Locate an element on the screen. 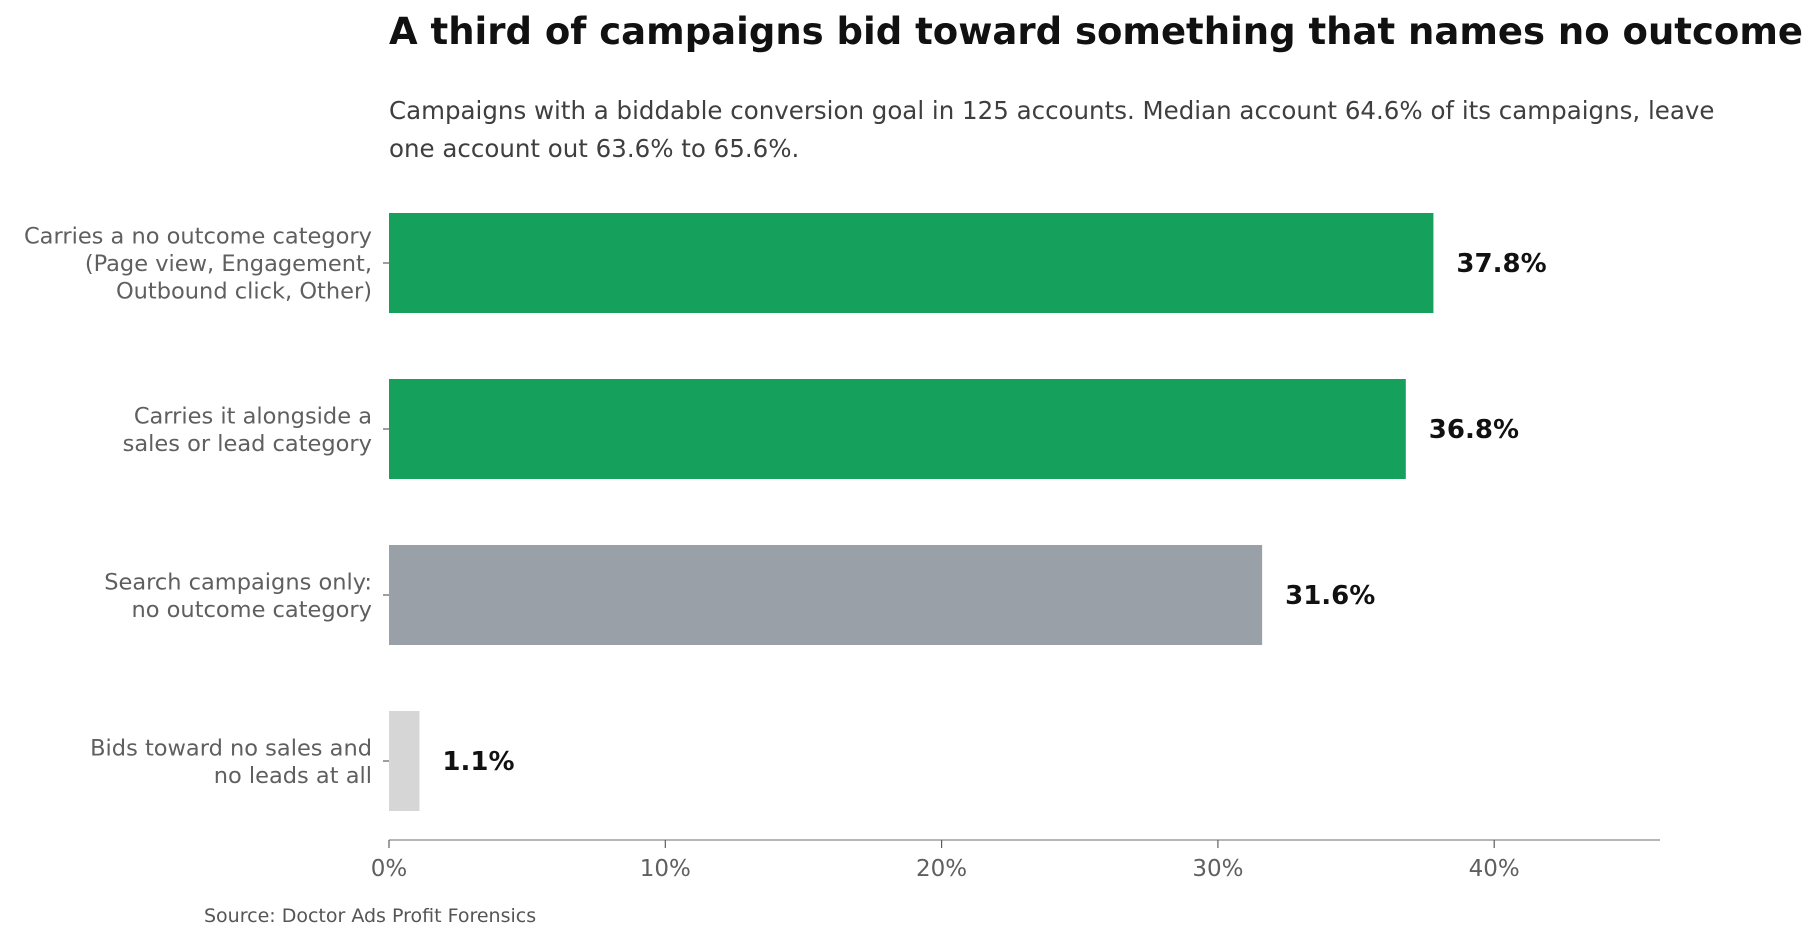  category-label-line: Outbound click, Other) is located at coordinates (244, 292).